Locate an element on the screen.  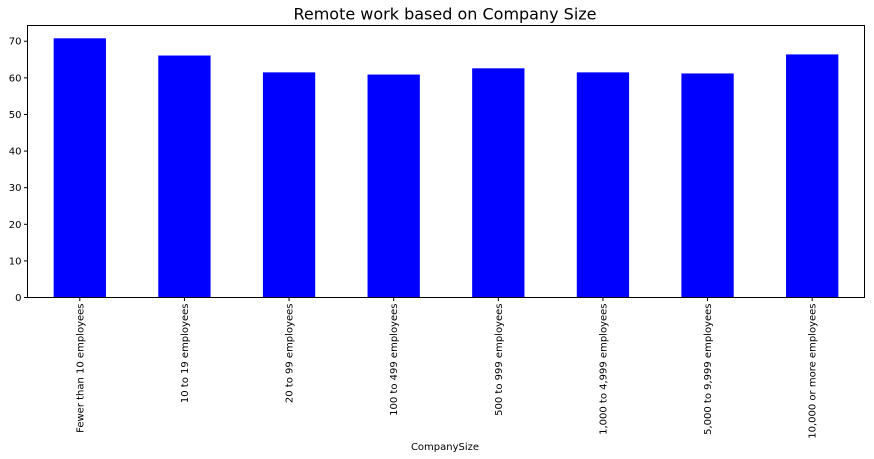
y-tick-label: 30 is located at coordinates (15, 188).